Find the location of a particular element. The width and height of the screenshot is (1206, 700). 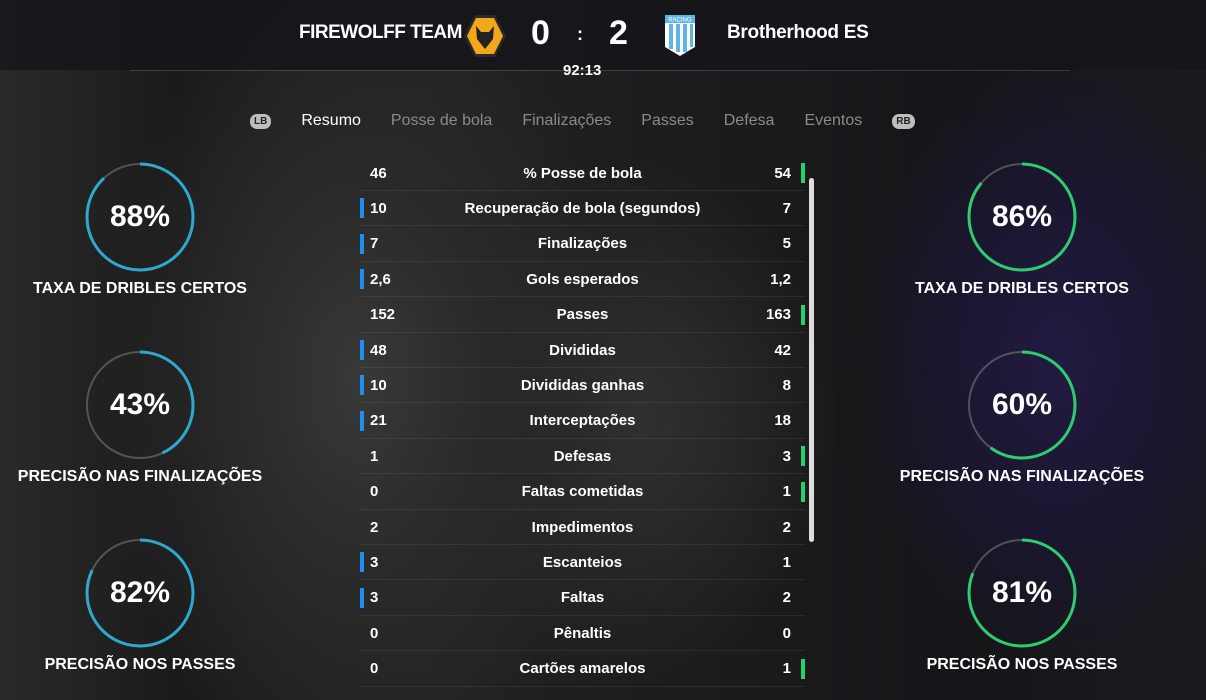

tab-defesa: Defesa is located at coordinates (749, 120).